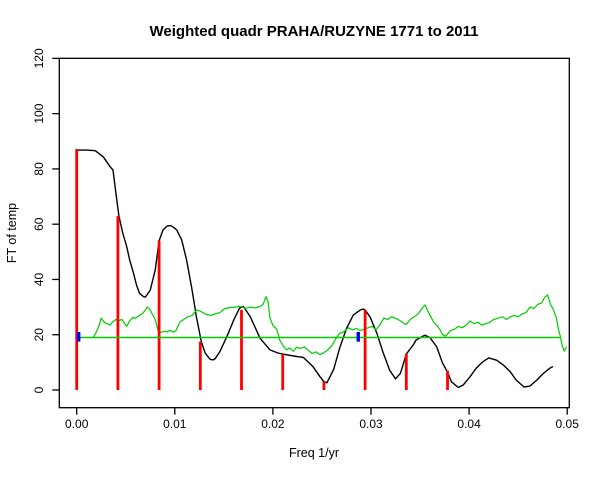 The image size is (600, 480). What do you see at coordinates (39, 224) in the screenshot?
I see `y-axis-tick-label: 60` at bounding box center [39, 224].